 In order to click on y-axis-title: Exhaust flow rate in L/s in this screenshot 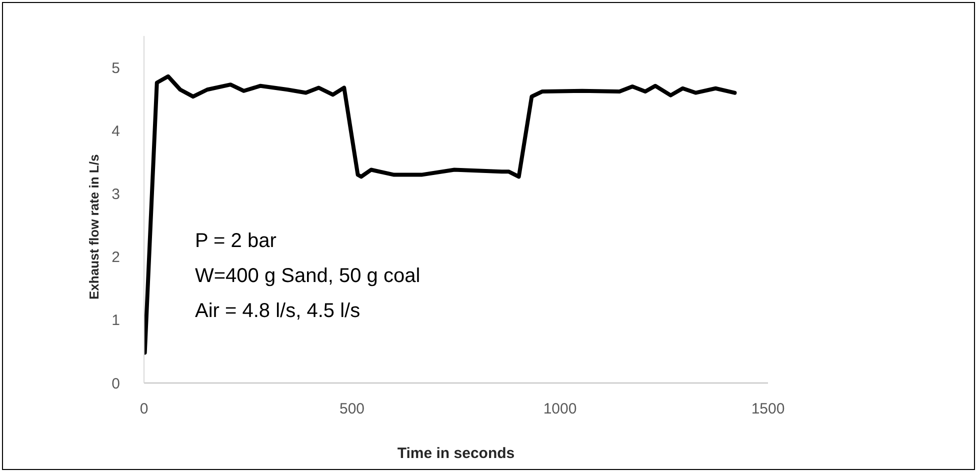, I will do `click(94, 227)`.